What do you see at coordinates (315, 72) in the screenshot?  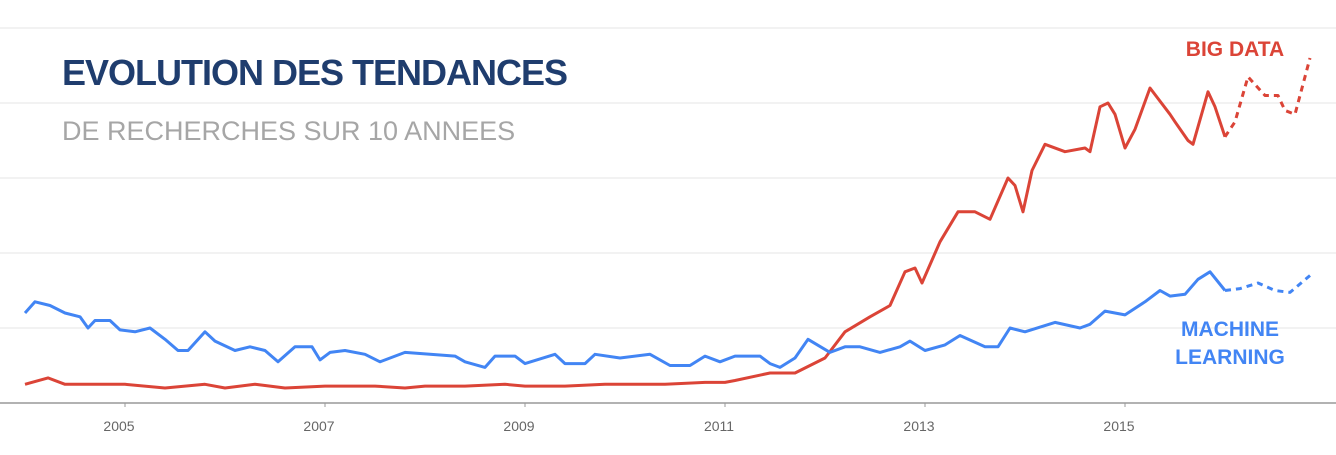 I see `chart-title: EVOLUTION DES TENDANCES` at bounding box center [315, 72].